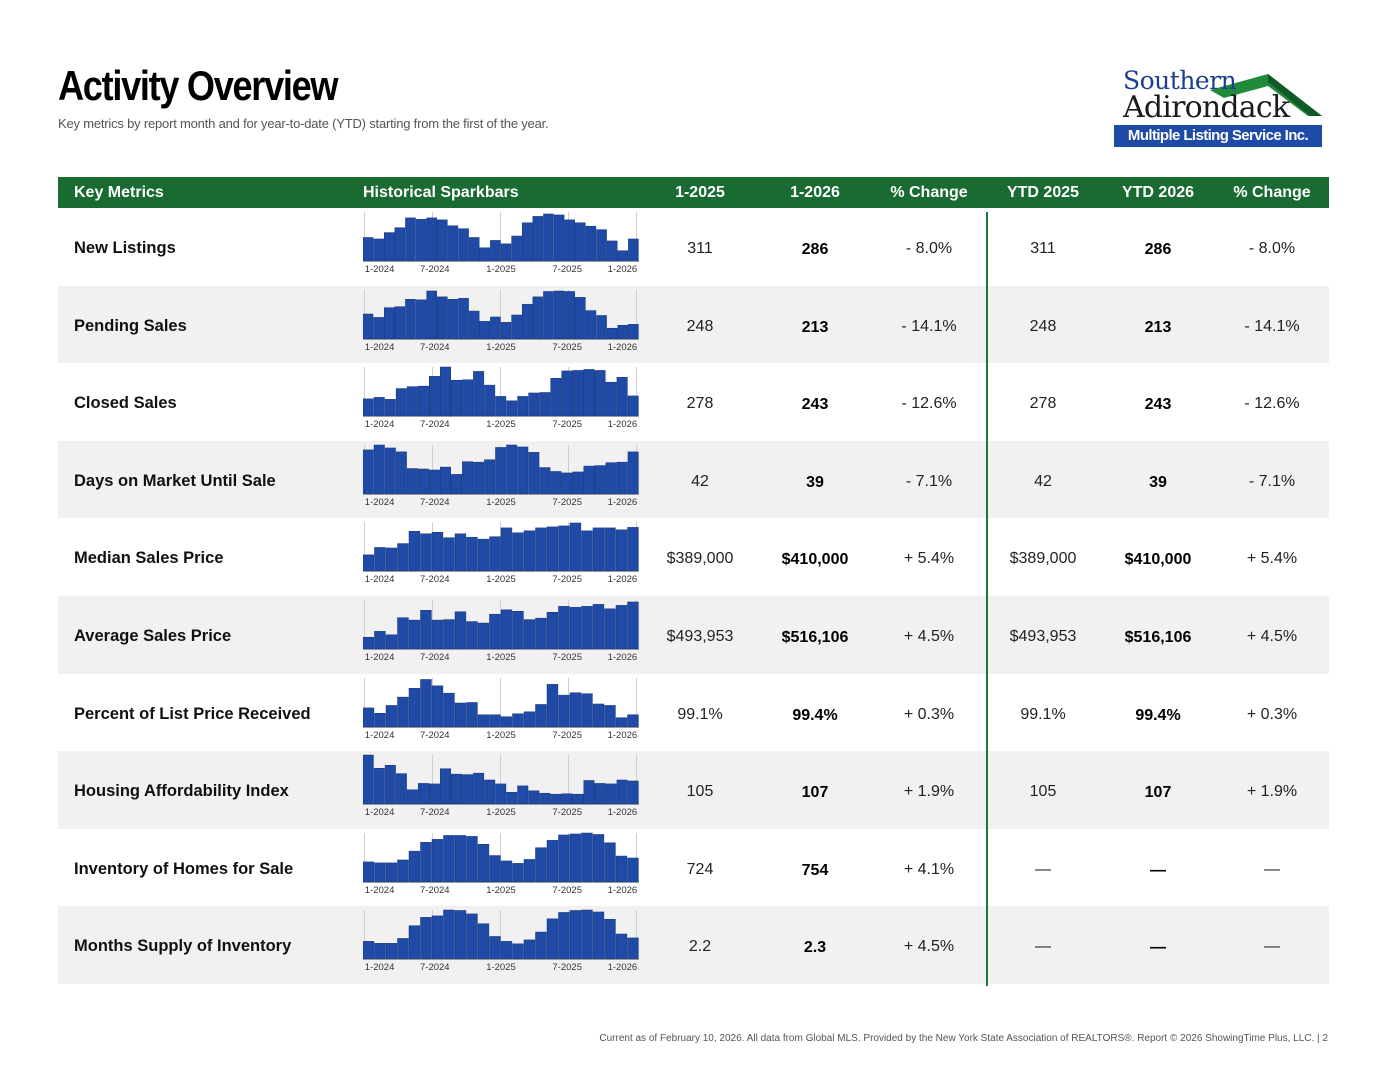 Image resolution: width=1385 pixels, height=1069 pixels. Describe the element at coordinates (700, 559) in the screenshot. I see `cell-month-2025: $389,000` at that location.